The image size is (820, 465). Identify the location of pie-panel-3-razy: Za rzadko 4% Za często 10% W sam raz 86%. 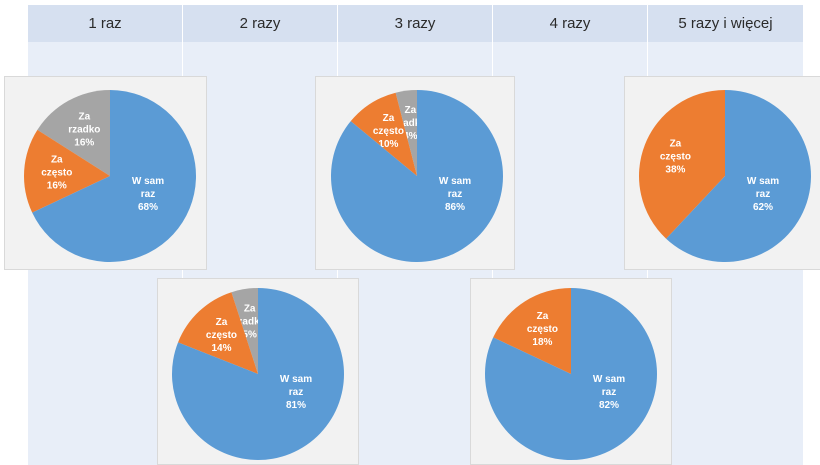
(415, 173).